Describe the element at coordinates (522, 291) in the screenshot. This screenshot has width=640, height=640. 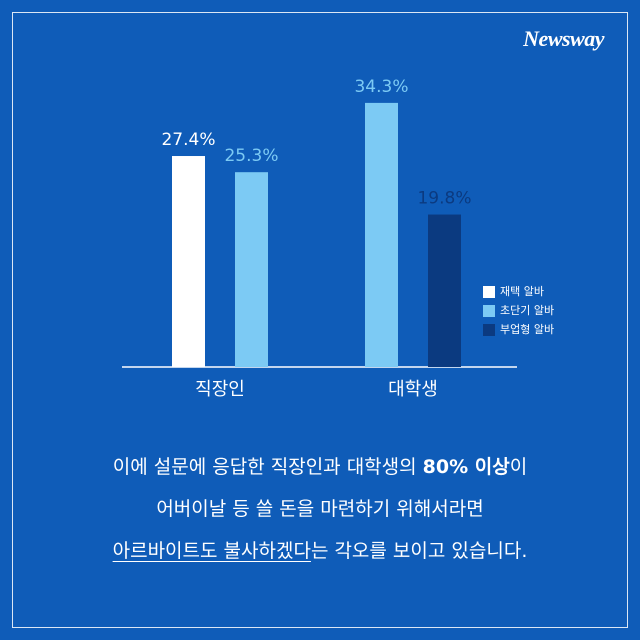
I see `legend-label: 재택 알바` at that location.